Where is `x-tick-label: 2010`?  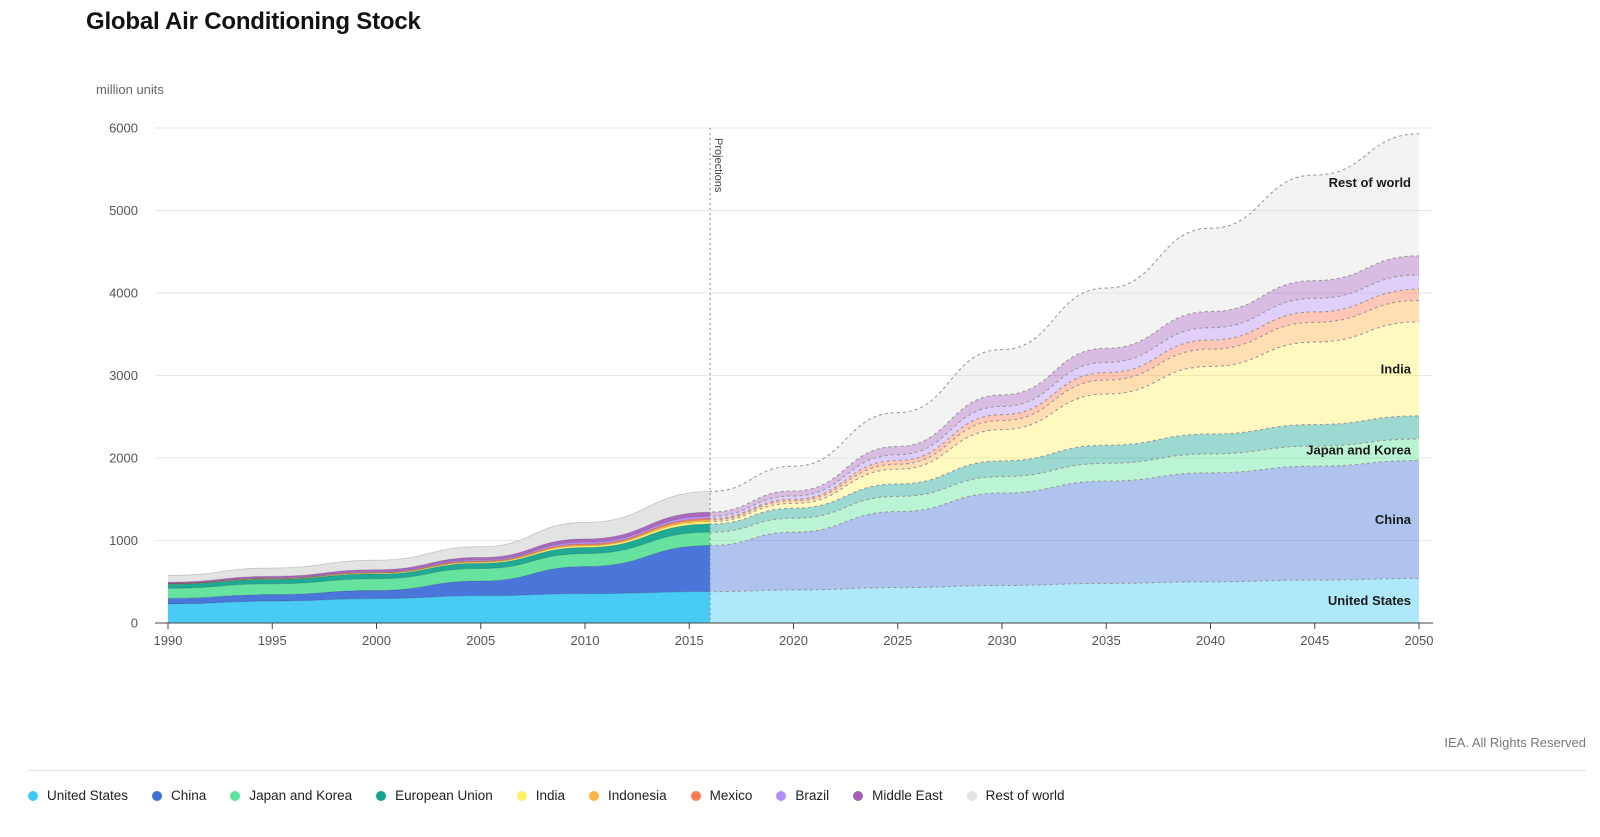 x-tick-label: 2010 is located at coordinates (585, 640).